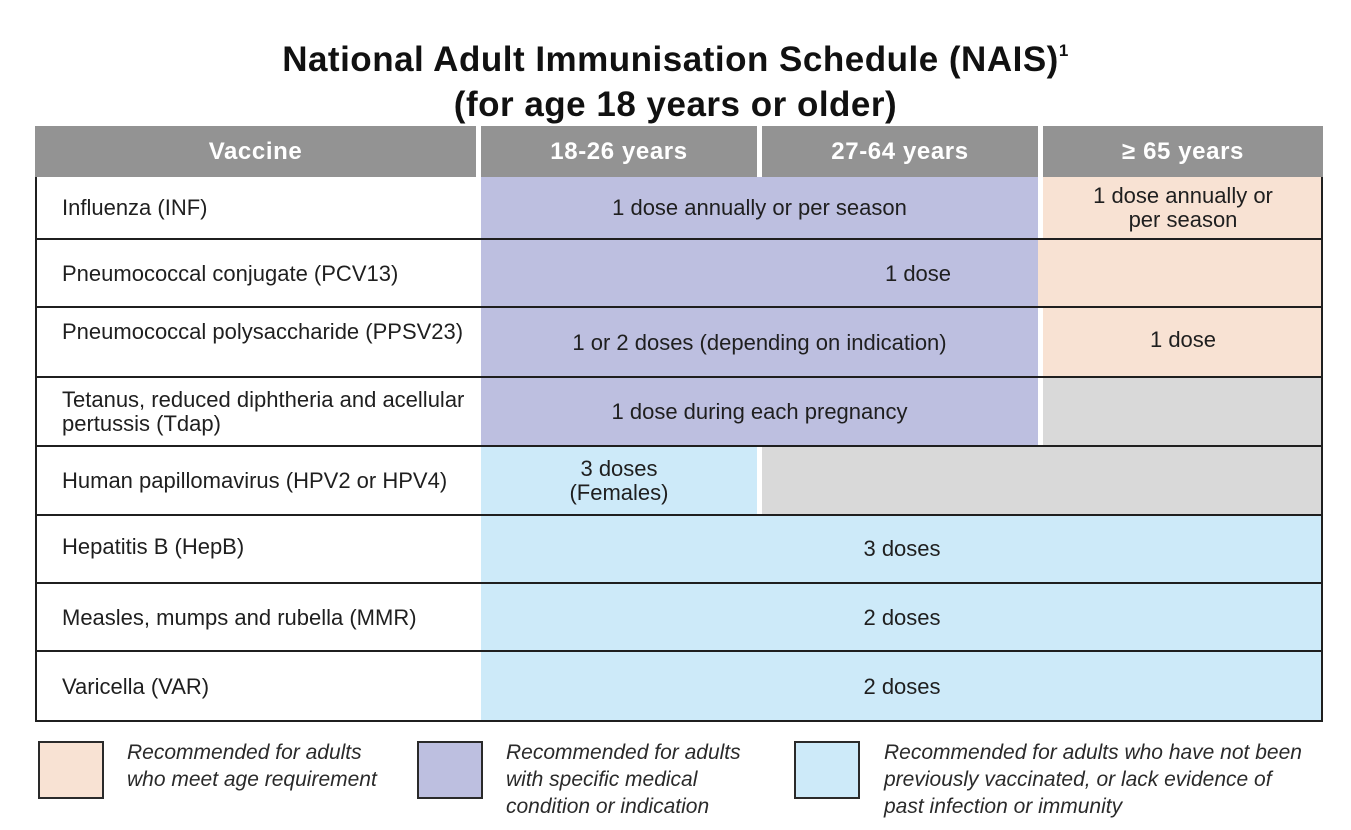 The width and height of the screenshot is (1351, 830). Describe the element at coordinates (239, 617) in the screenshot. I see `vaccine-mmr: Measles, mumps and rubella (MMR)` at that location.